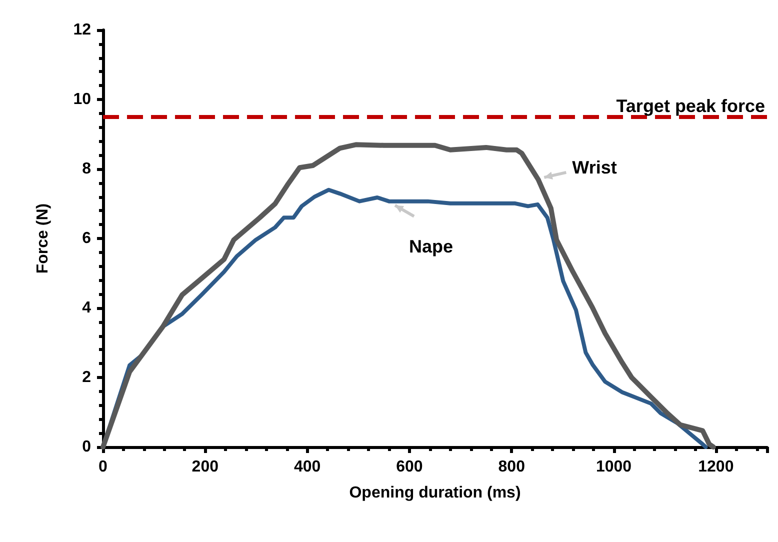 The width and height of the screenshot is (778, 542). What do you see at coordinates (307, 467) in the screenshot?
I see `x-tick-label: 400` at bounding box center [307, 467].